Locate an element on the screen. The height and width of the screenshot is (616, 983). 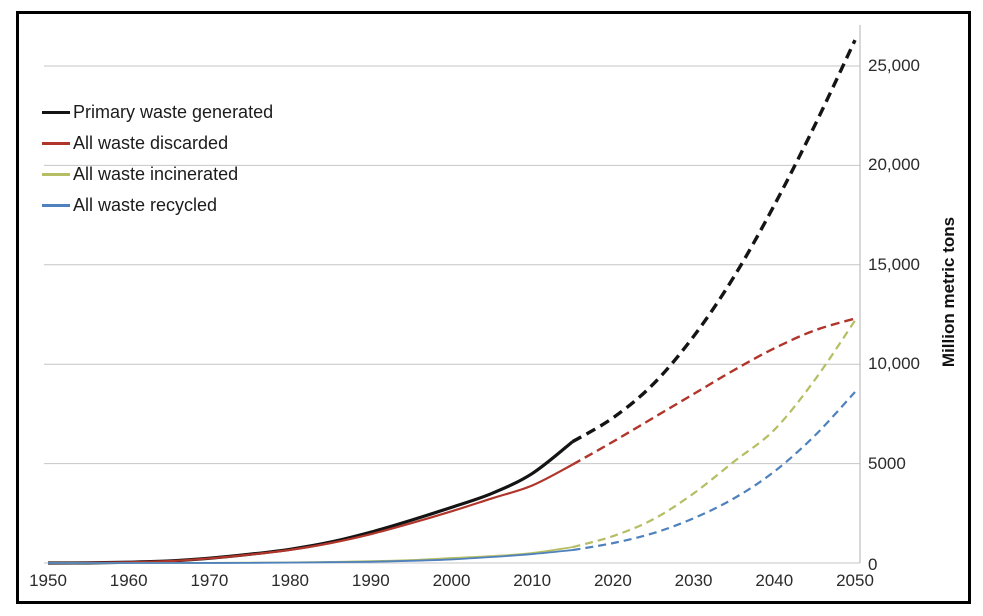
y-axis-tick-15000: 15,000 is located at coordinates (894, 264).